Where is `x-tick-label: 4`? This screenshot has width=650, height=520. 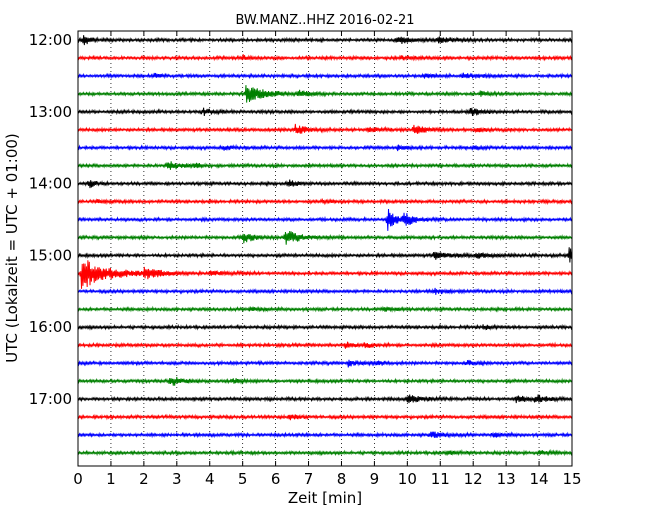
x-tick-label: 4 is located at coordinates (210, 479).